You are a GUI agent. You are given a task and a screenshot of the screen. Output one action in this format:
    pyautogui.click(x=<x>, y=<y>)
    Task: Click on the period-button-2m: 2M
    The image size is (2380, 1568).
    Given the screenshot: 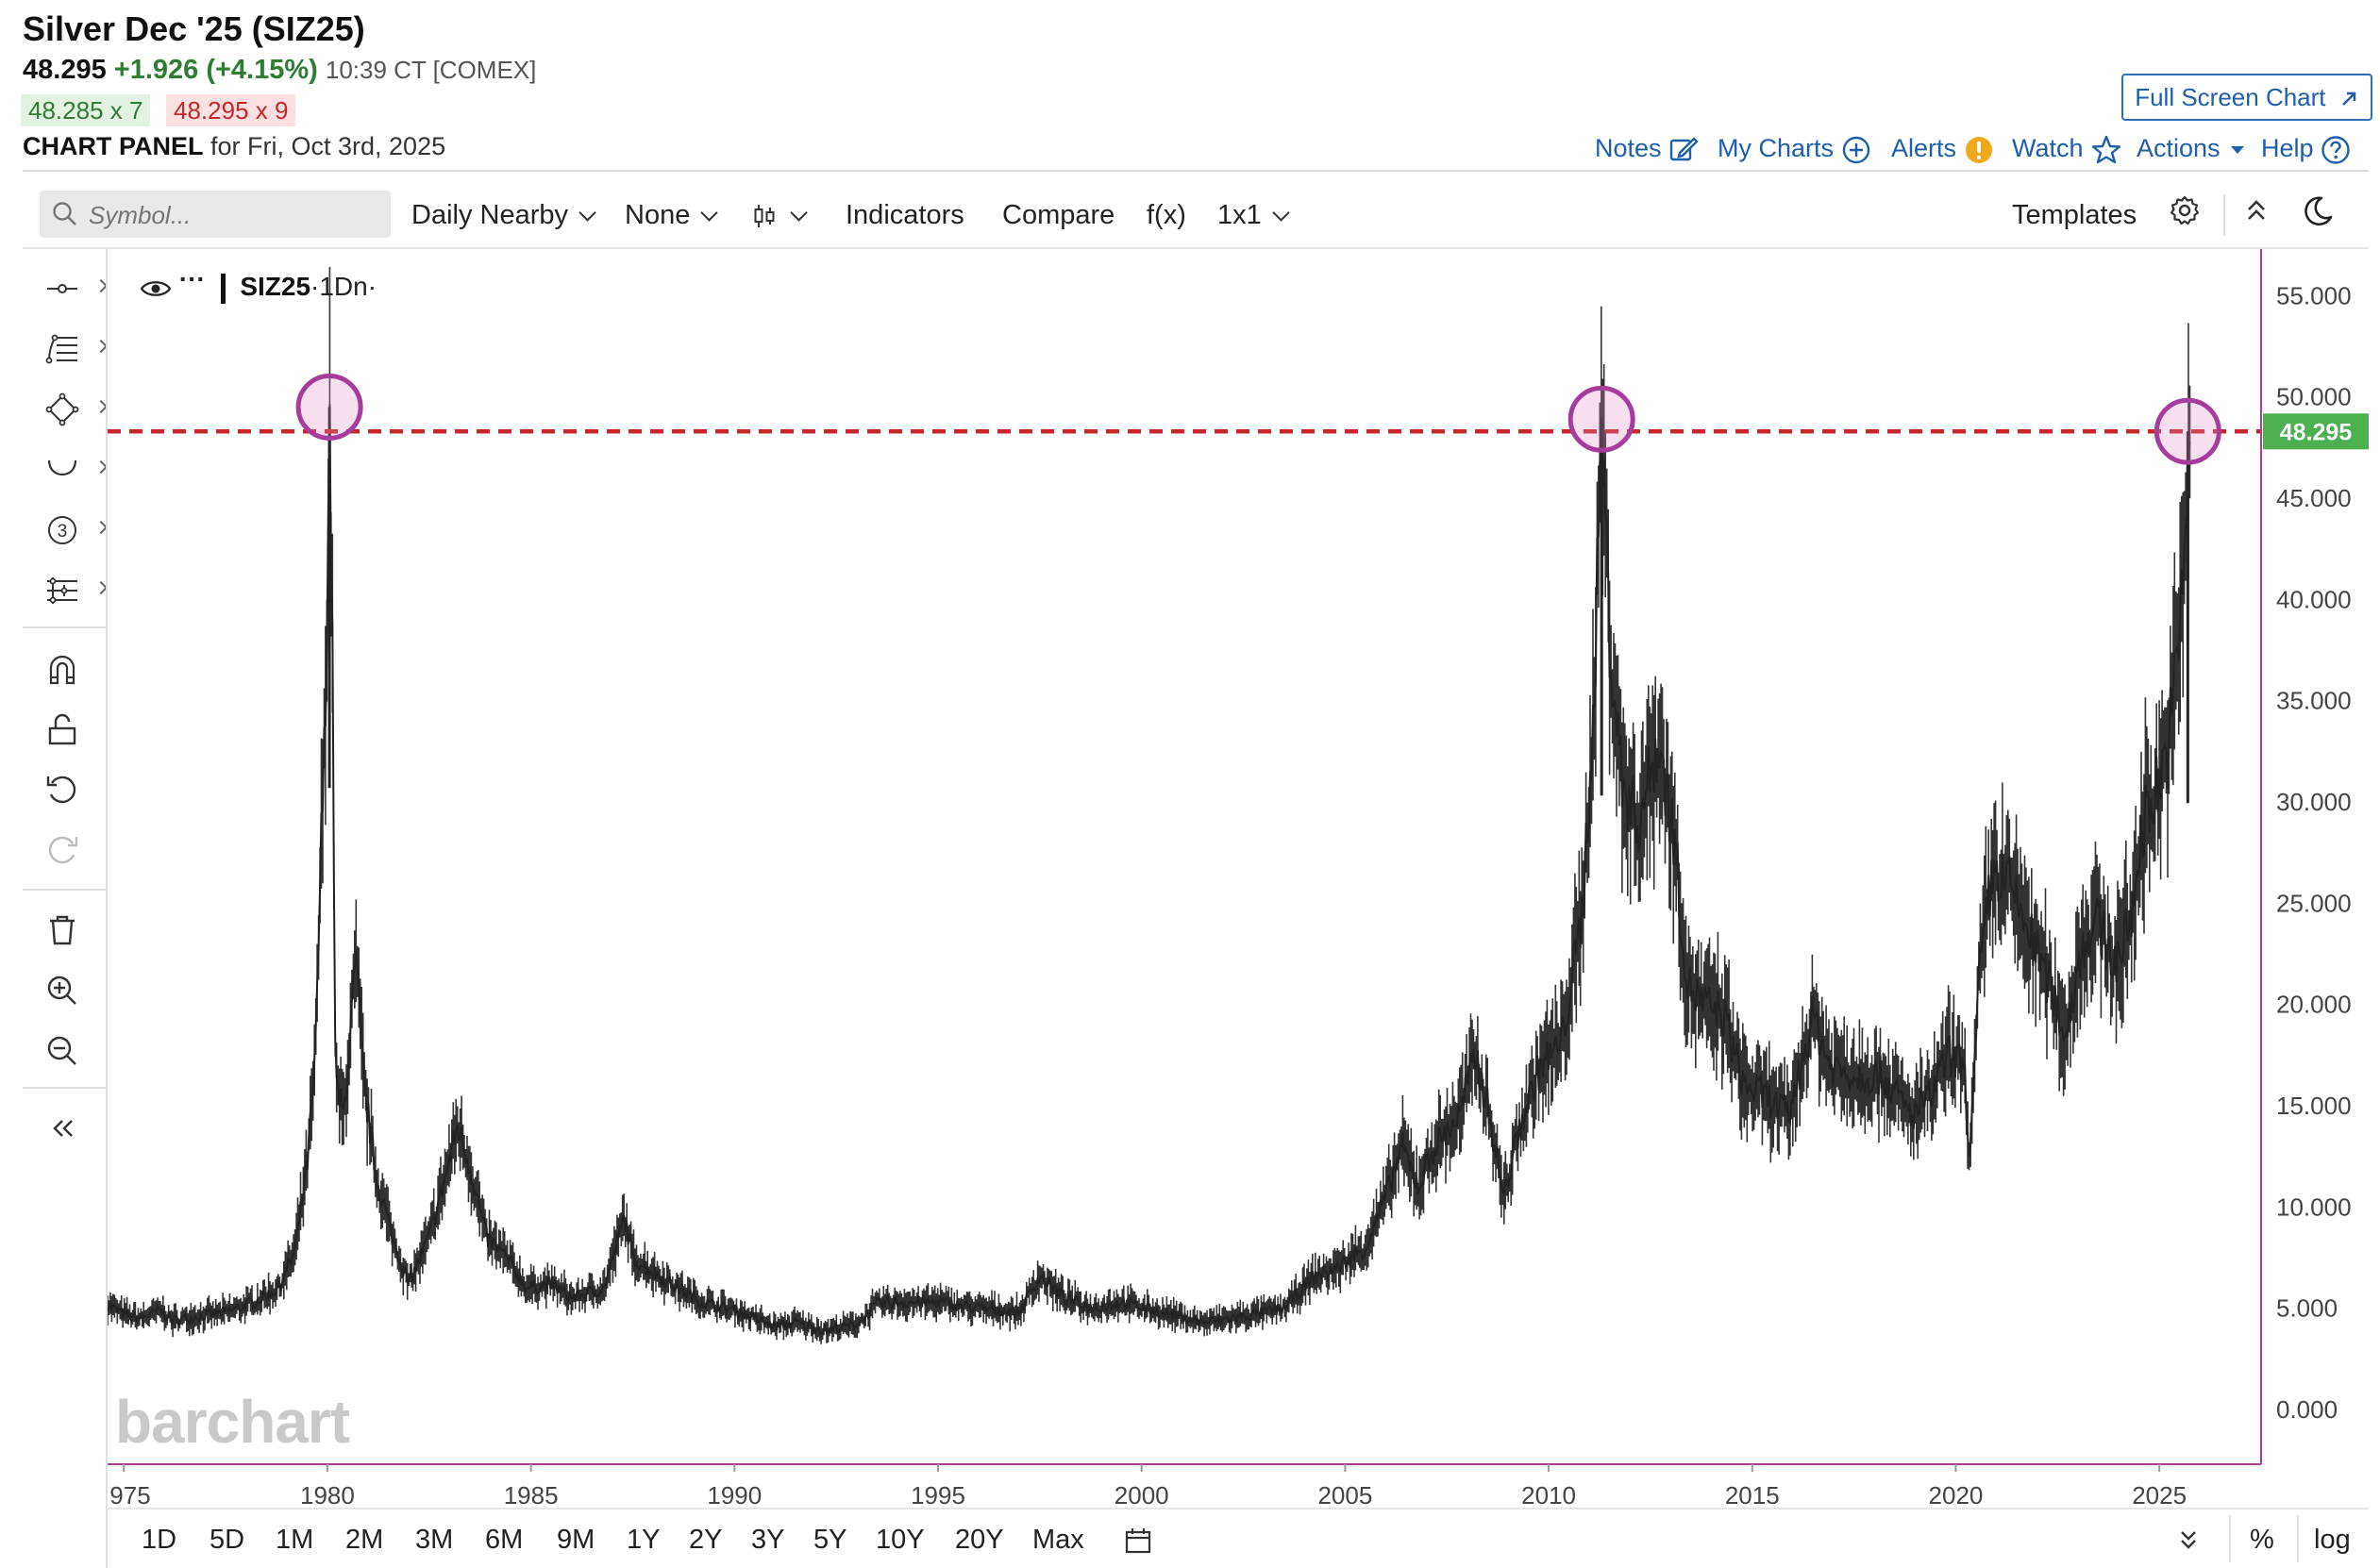 What is the action you would take?
    pyautogui.click(x=364, y=1540)
    